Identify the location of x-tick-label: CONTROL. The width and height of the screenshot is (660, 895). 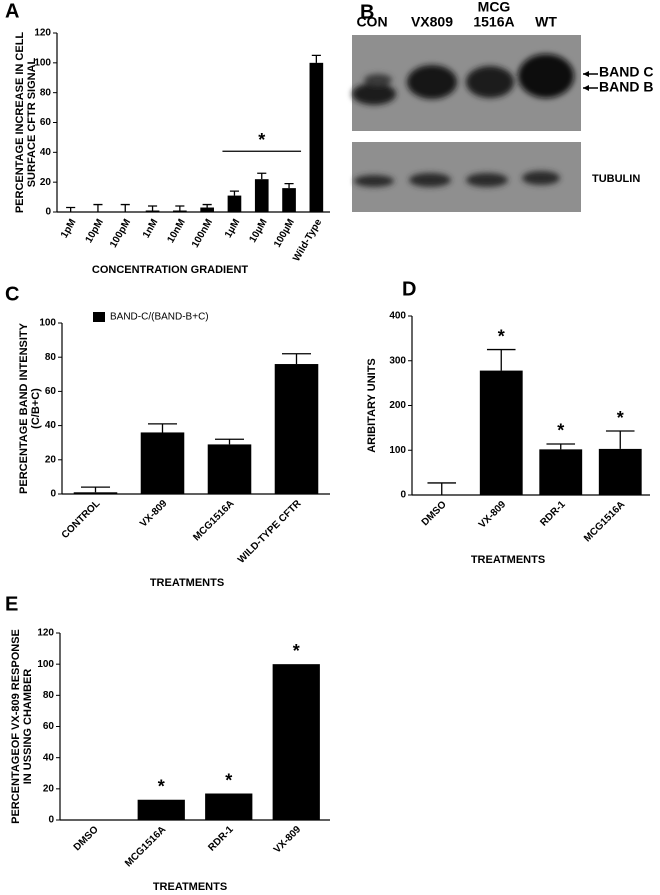
(81, 519).